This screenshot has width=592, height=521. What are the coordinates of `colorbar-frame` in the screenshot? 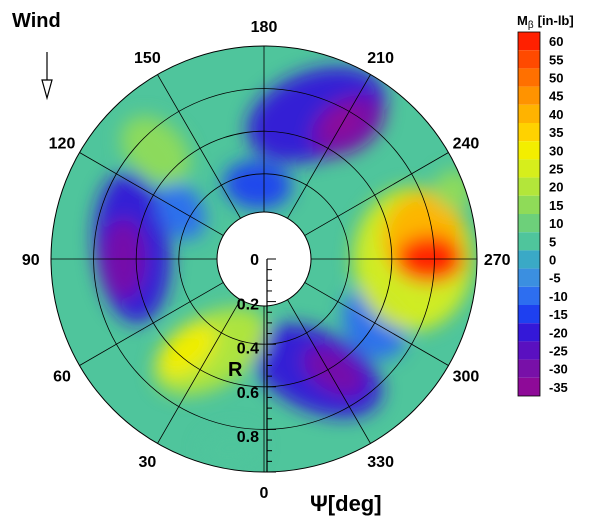 It's located at (529, 214).